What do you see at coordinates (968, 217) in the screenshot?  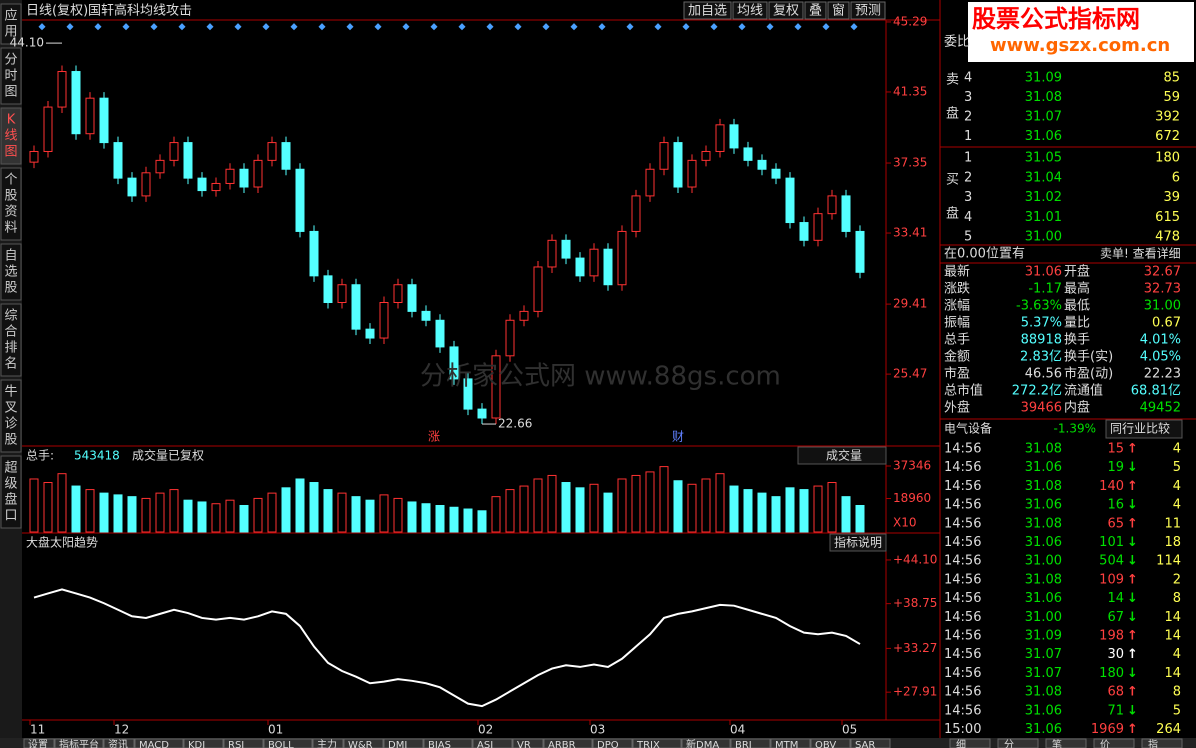 I see `level: 4` at bounding box center [968, 217].